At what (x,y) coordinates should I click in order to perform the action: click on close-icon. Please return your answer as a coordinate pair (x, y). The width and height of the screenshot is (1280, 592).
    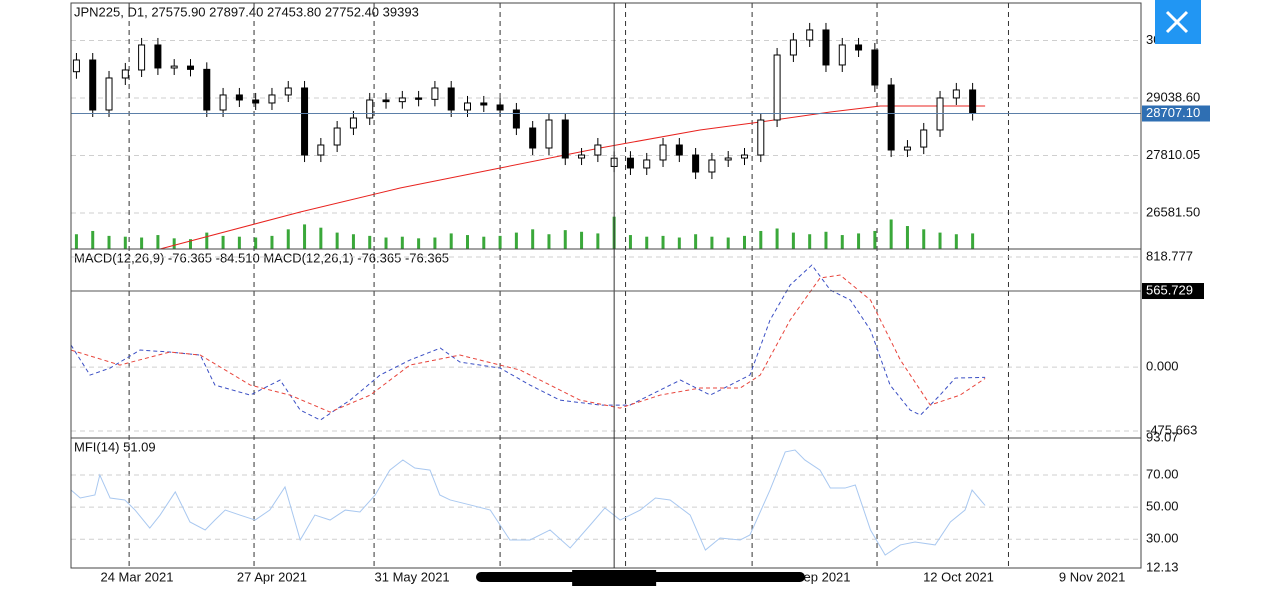
    Looking at the image, I should click on (1177, 22).